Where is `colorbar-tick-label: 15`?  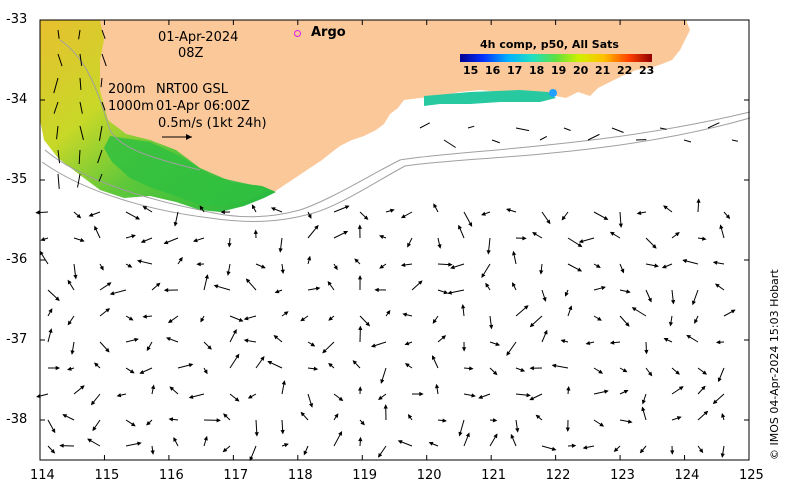 colorbar-tick-label: 15 is located at coordinates (471, 70).